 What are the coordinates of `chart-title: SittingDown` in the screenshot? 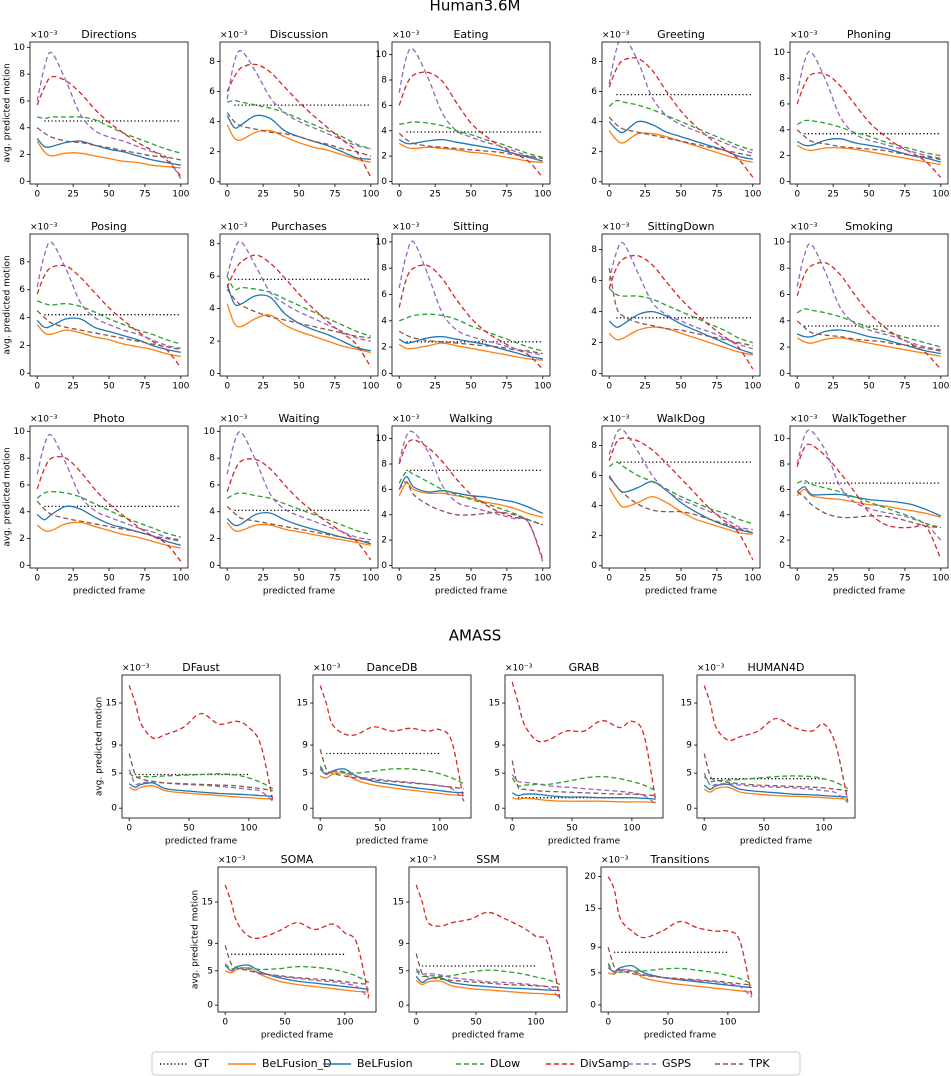 It's located at (681, 226).